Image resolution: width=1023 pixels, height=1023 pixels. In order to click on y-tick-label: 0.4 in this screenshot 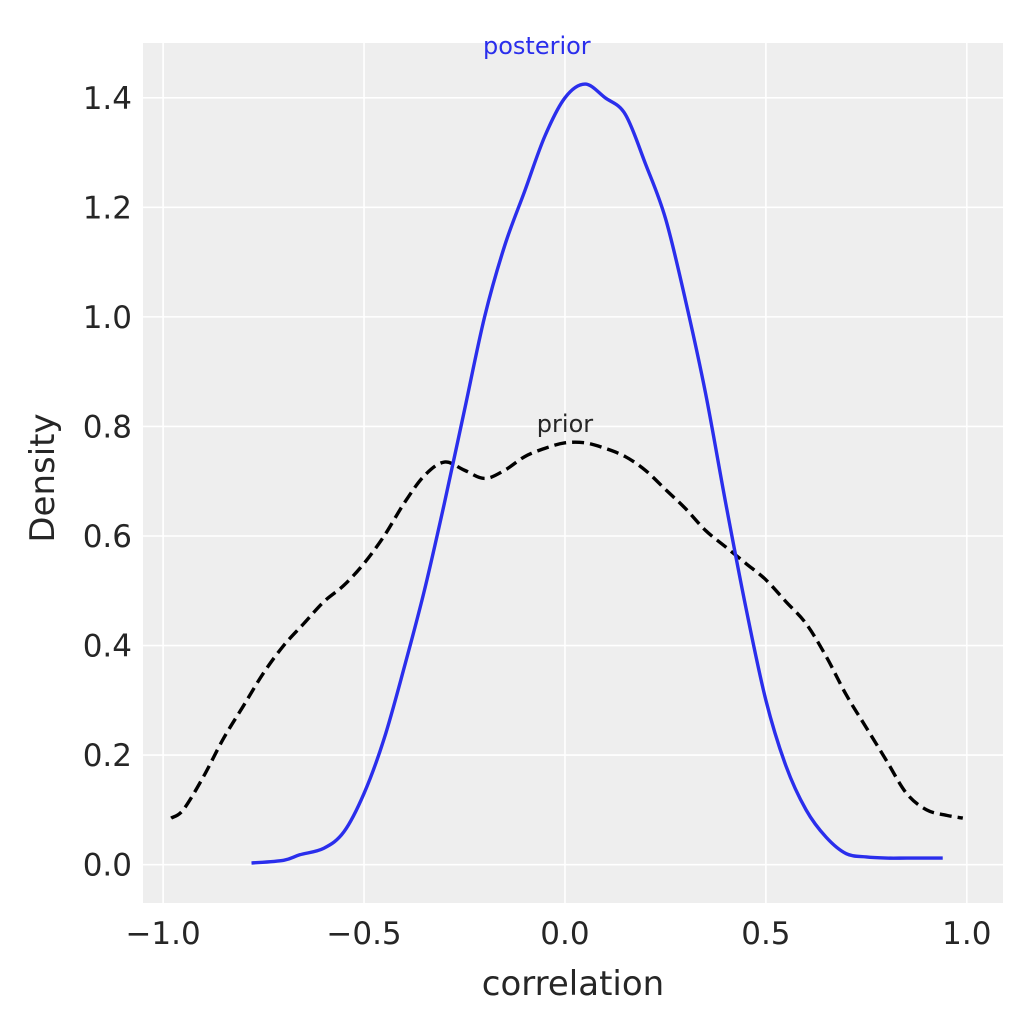, I will do `click(107, 647)`.